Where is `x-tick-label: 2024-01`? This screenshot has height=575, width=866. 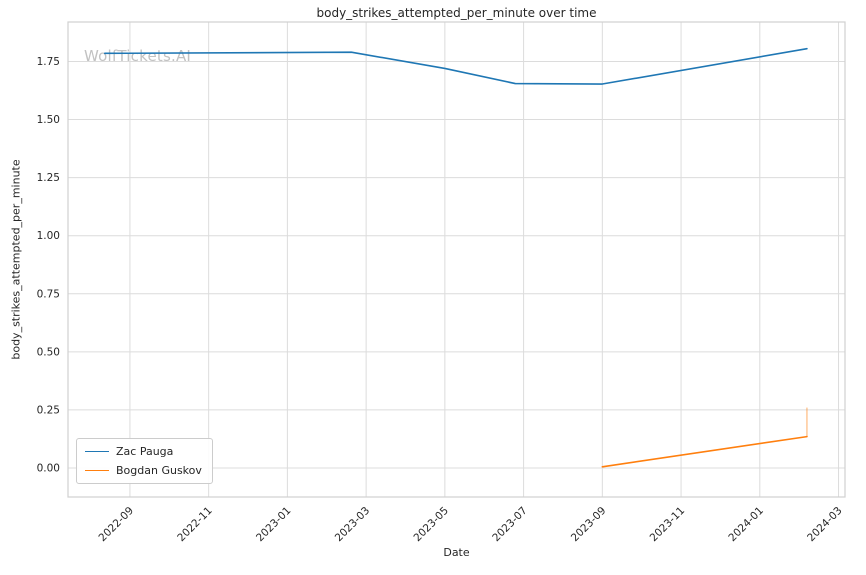 x-tick-label: 2024-01 is located at coordinates (746, 525).